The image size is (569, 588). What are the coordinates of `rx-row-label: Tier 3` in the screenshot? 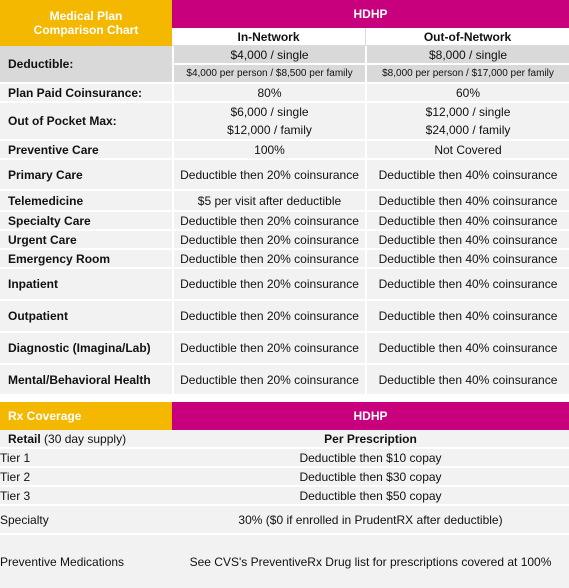 It's located at (86, 496).